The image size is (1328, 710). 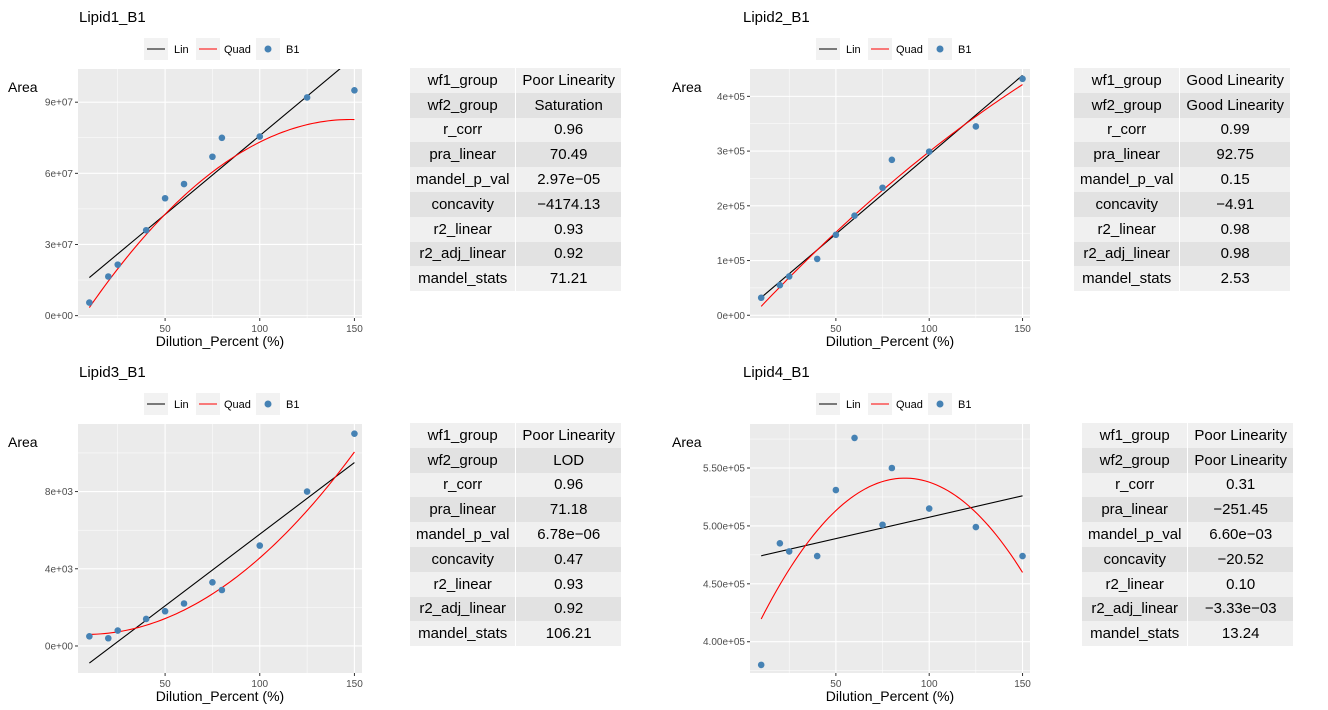 I want to click on stats-row: concavity −4.91, so click(x=1182, y=204).